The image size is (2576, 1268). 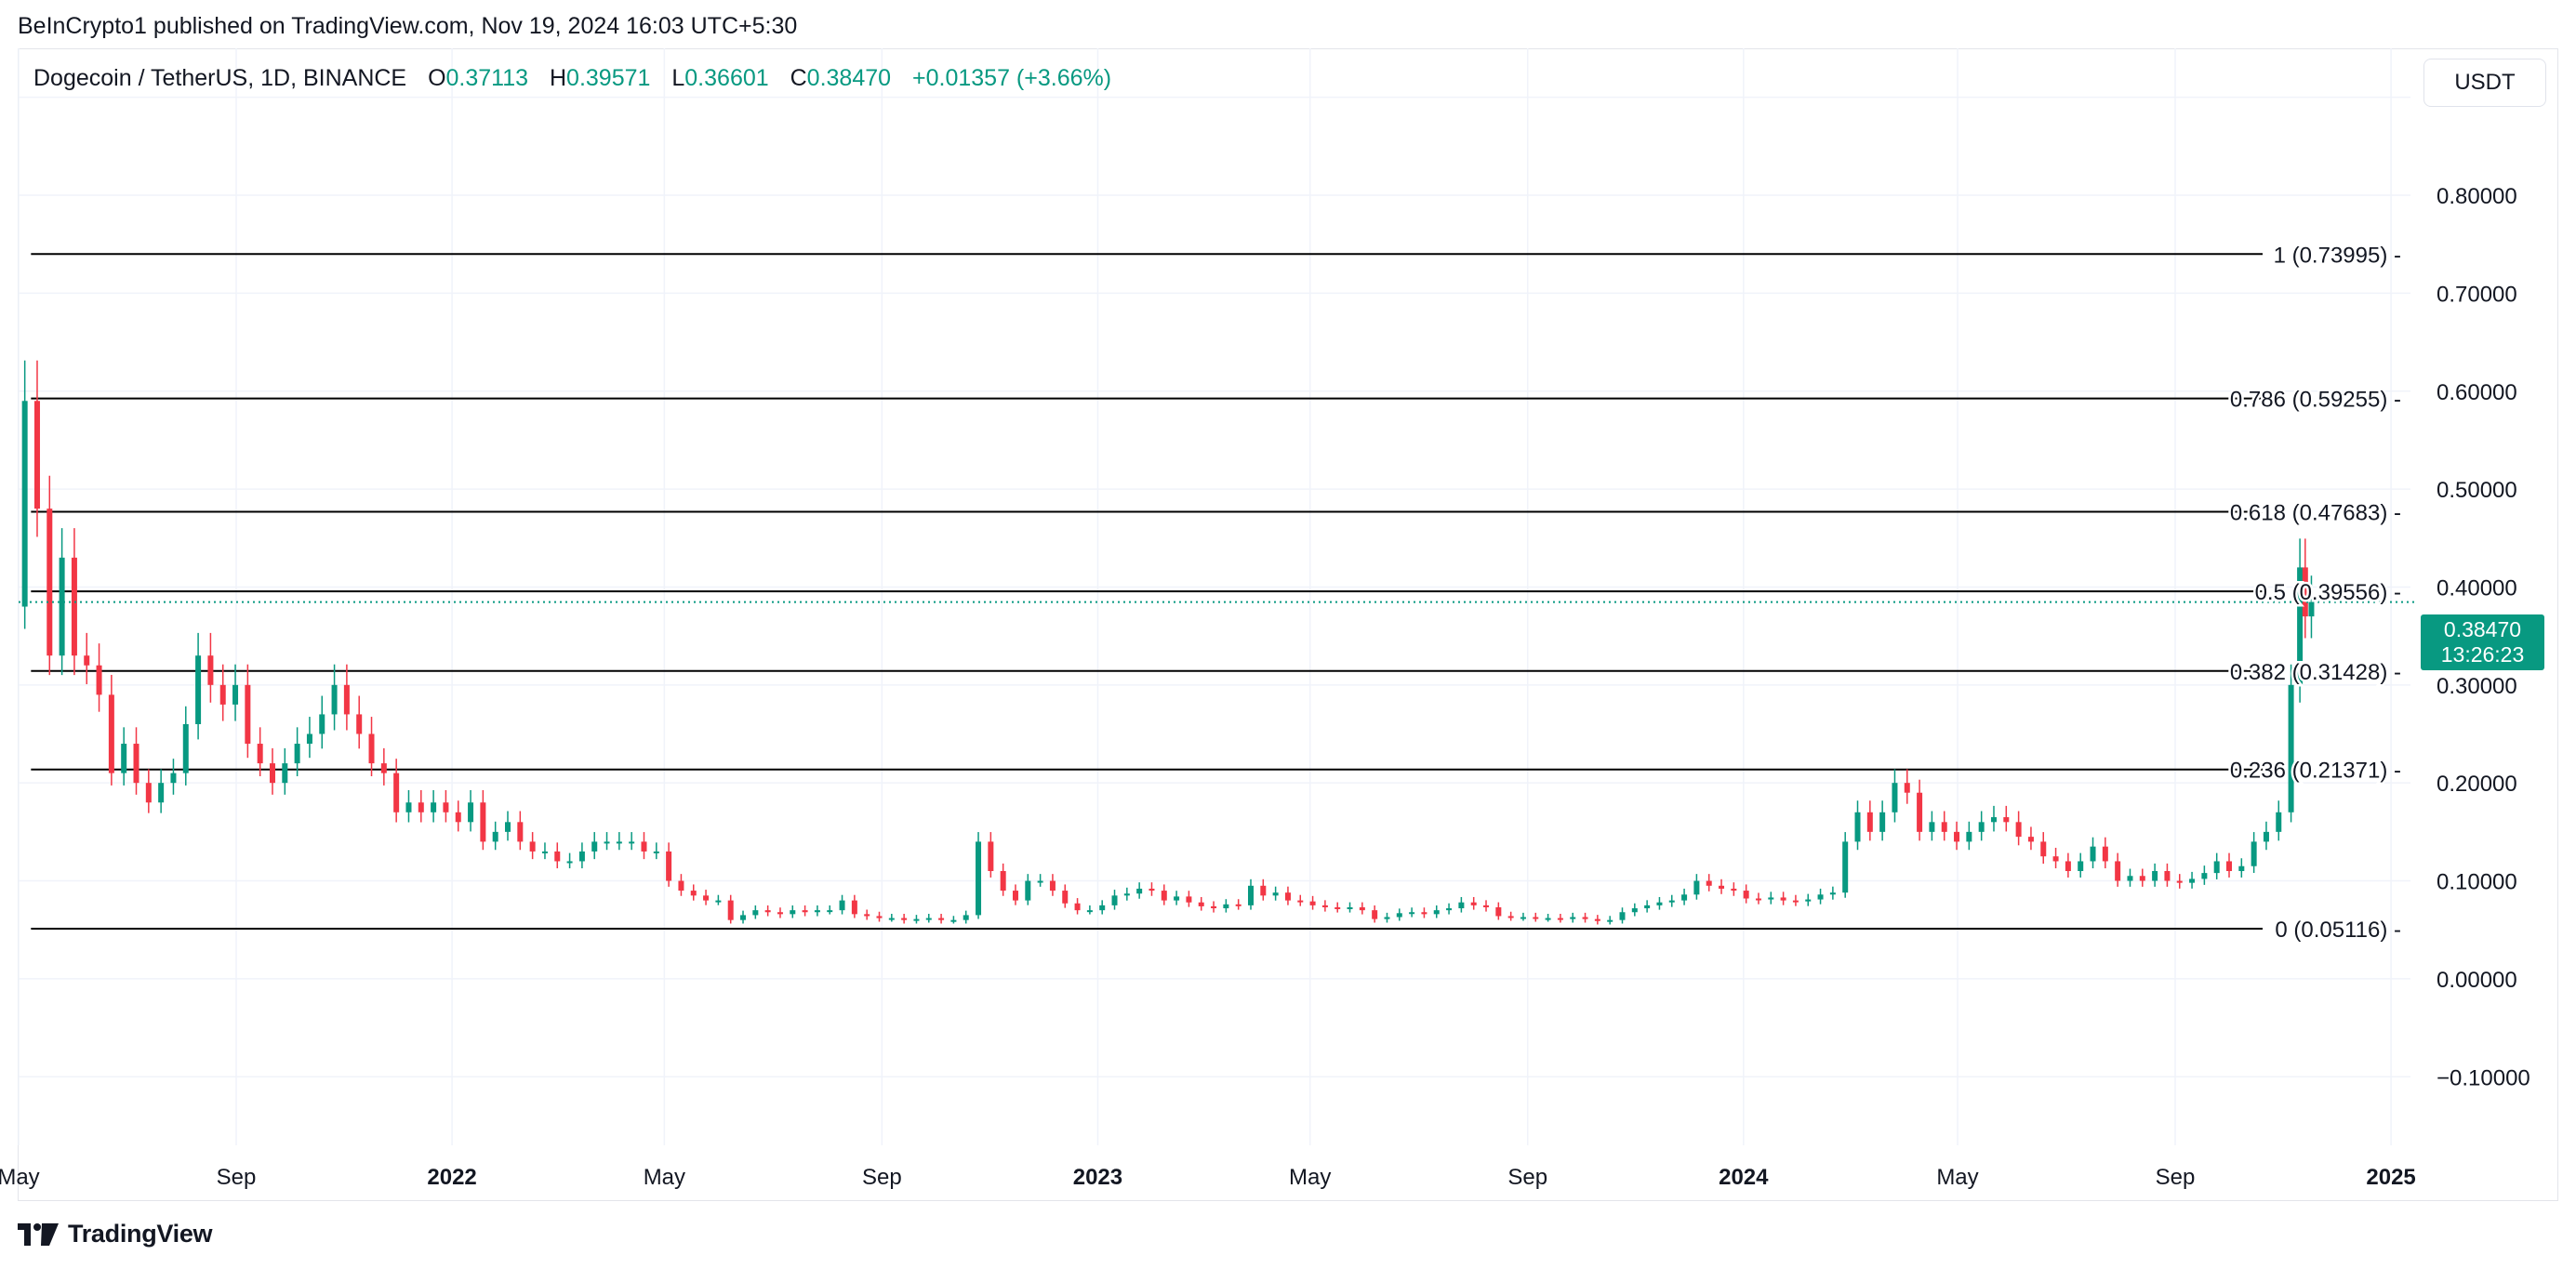 I want to click on current-price-tag: 0.38470 13:26:23, so click(x=2482, y=642).